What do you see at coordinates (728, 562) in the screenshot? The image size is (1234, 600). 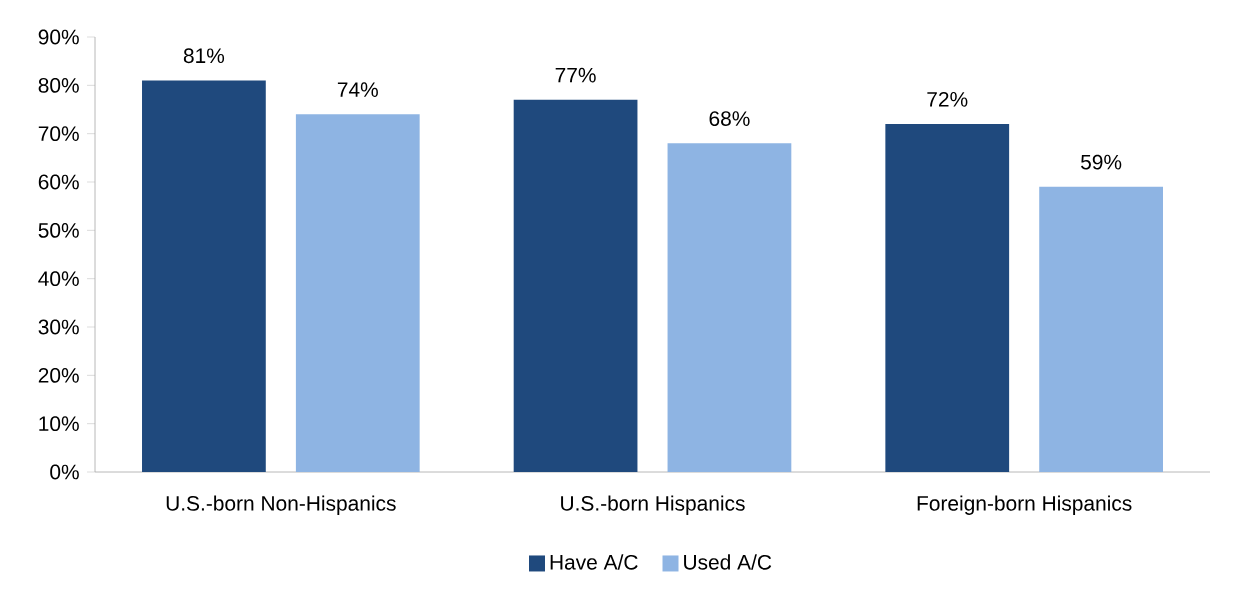 I see `legend-label: Used A/C` at bounding box center [728, 562].